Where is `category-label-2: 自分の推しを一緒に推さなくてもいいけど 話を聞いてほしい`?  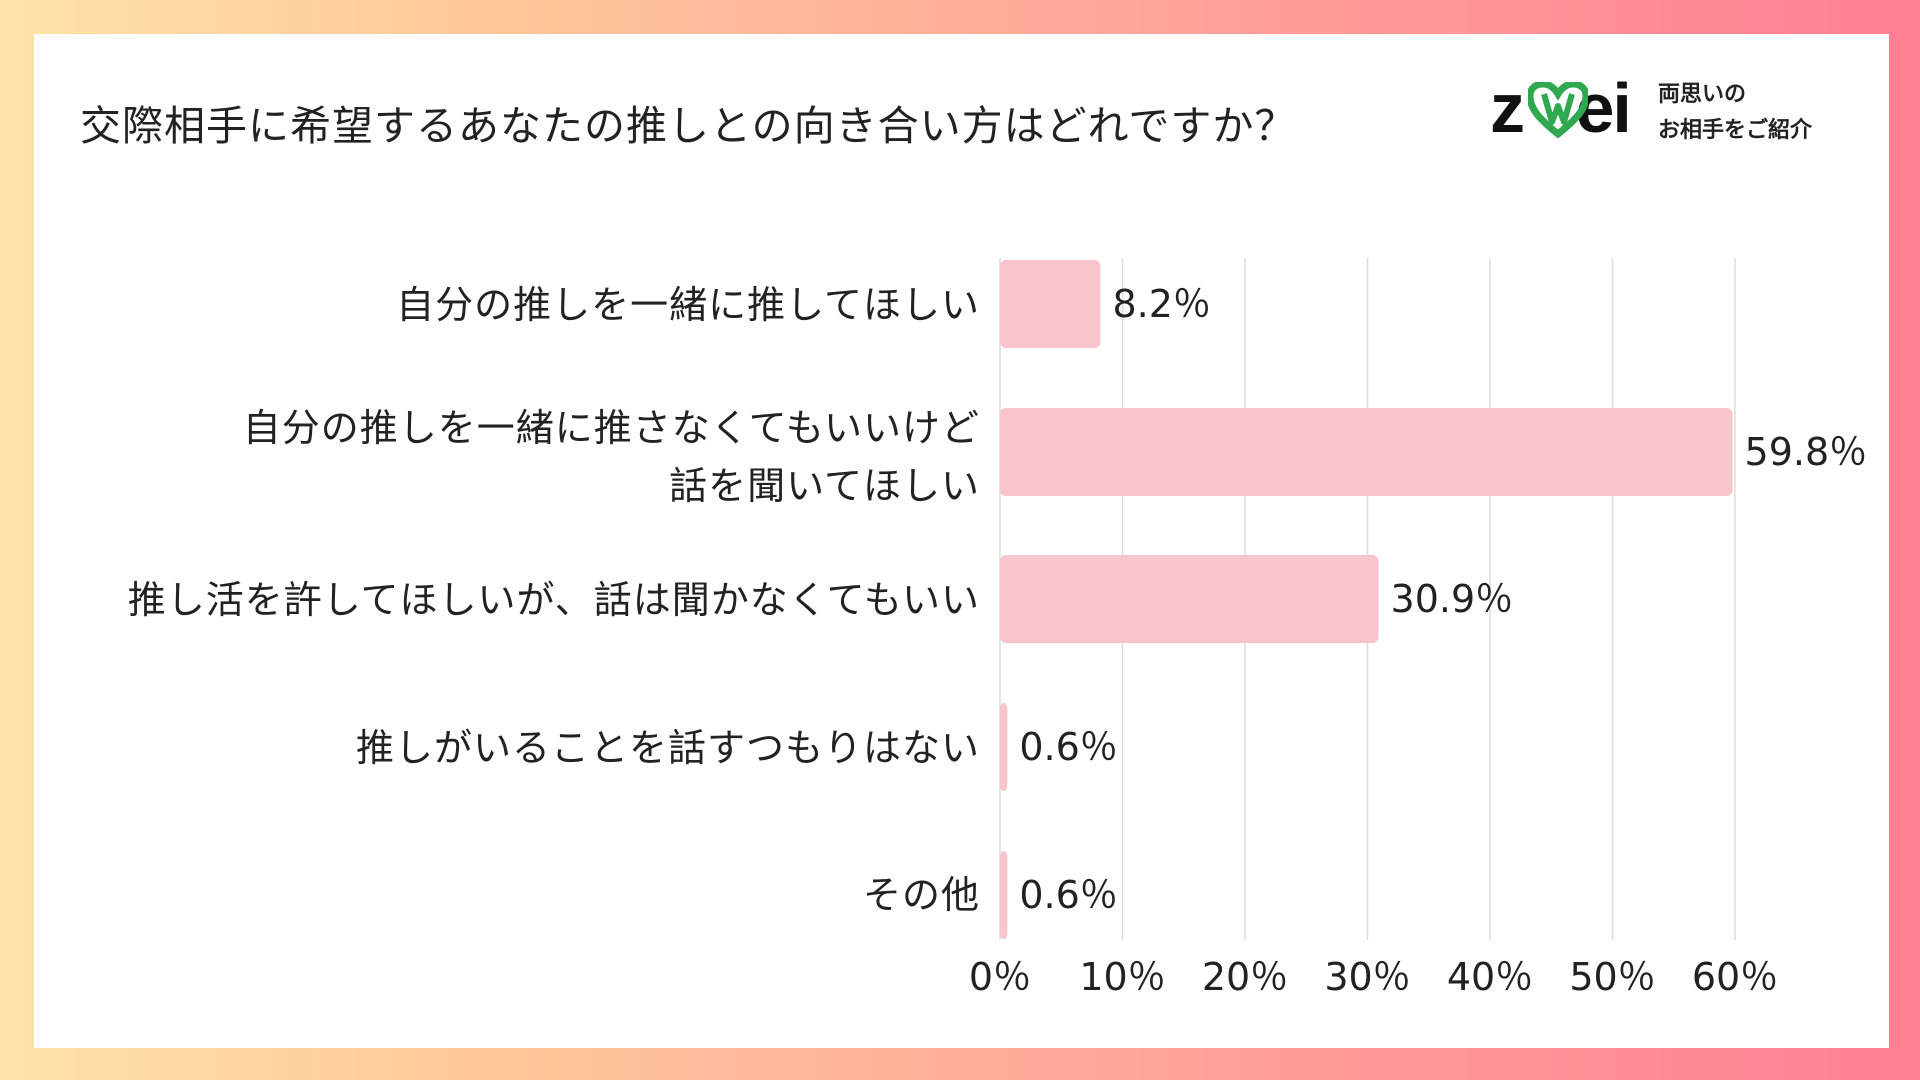 category-label-2: 自分の推しを一緒に推さなくてもいいけど 話を聞いてほしい is located at coordinates (611, 457).